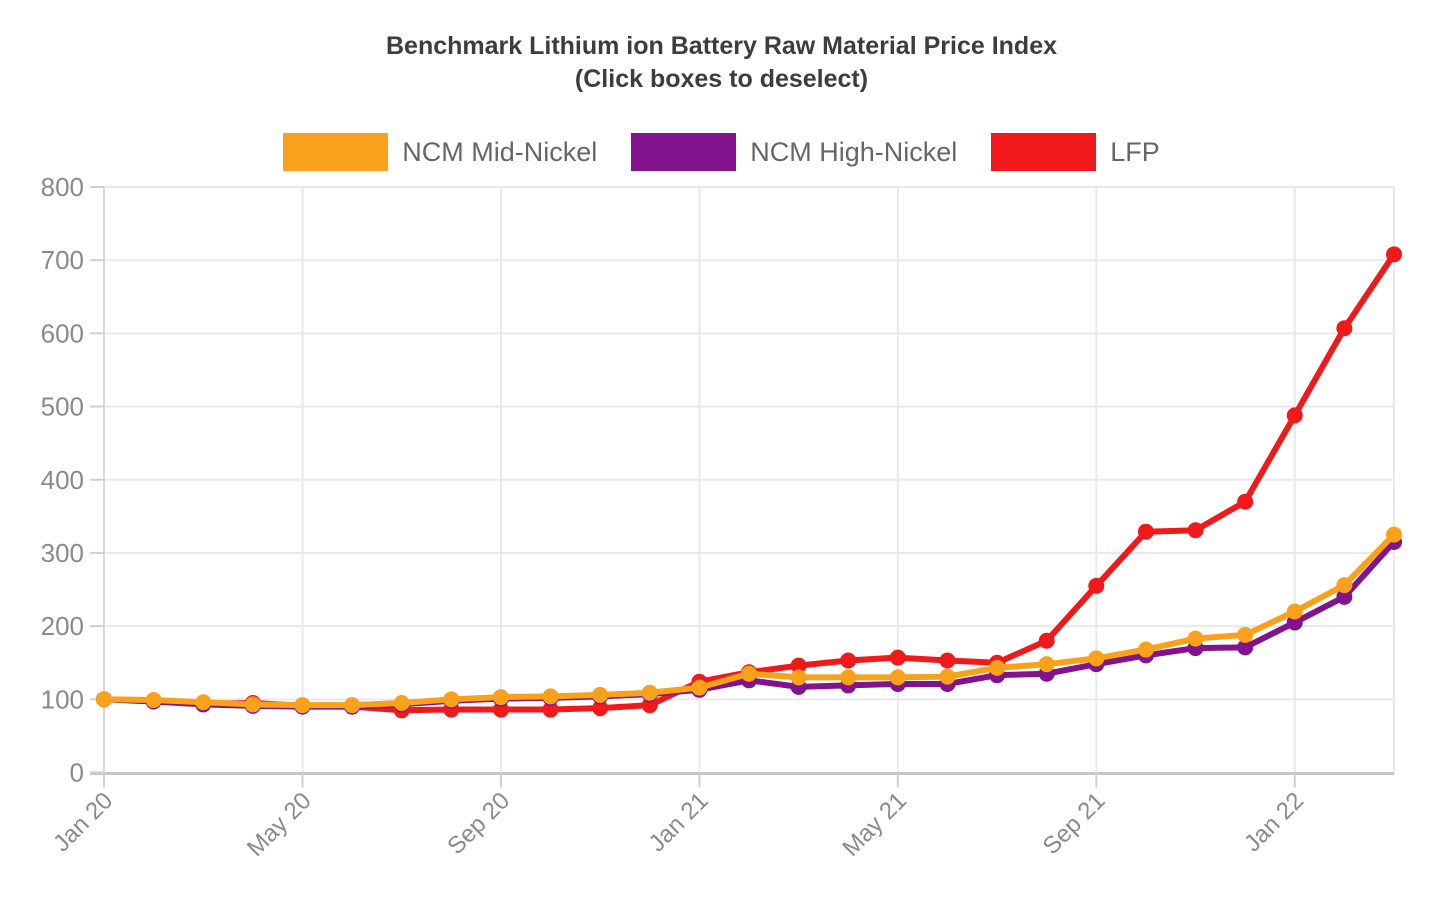 The image size is (1443, 922). What do you see at coordinates (62, 699) in the screenshot?
I see `y-axis-tick-label: 100` at bounding box center [62, 699].